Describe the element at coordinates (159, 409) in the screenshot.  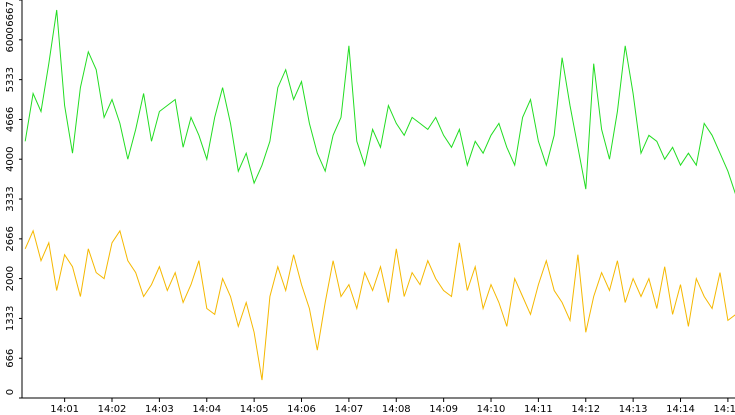
I see `x-tick-label: 14:03` at that location.